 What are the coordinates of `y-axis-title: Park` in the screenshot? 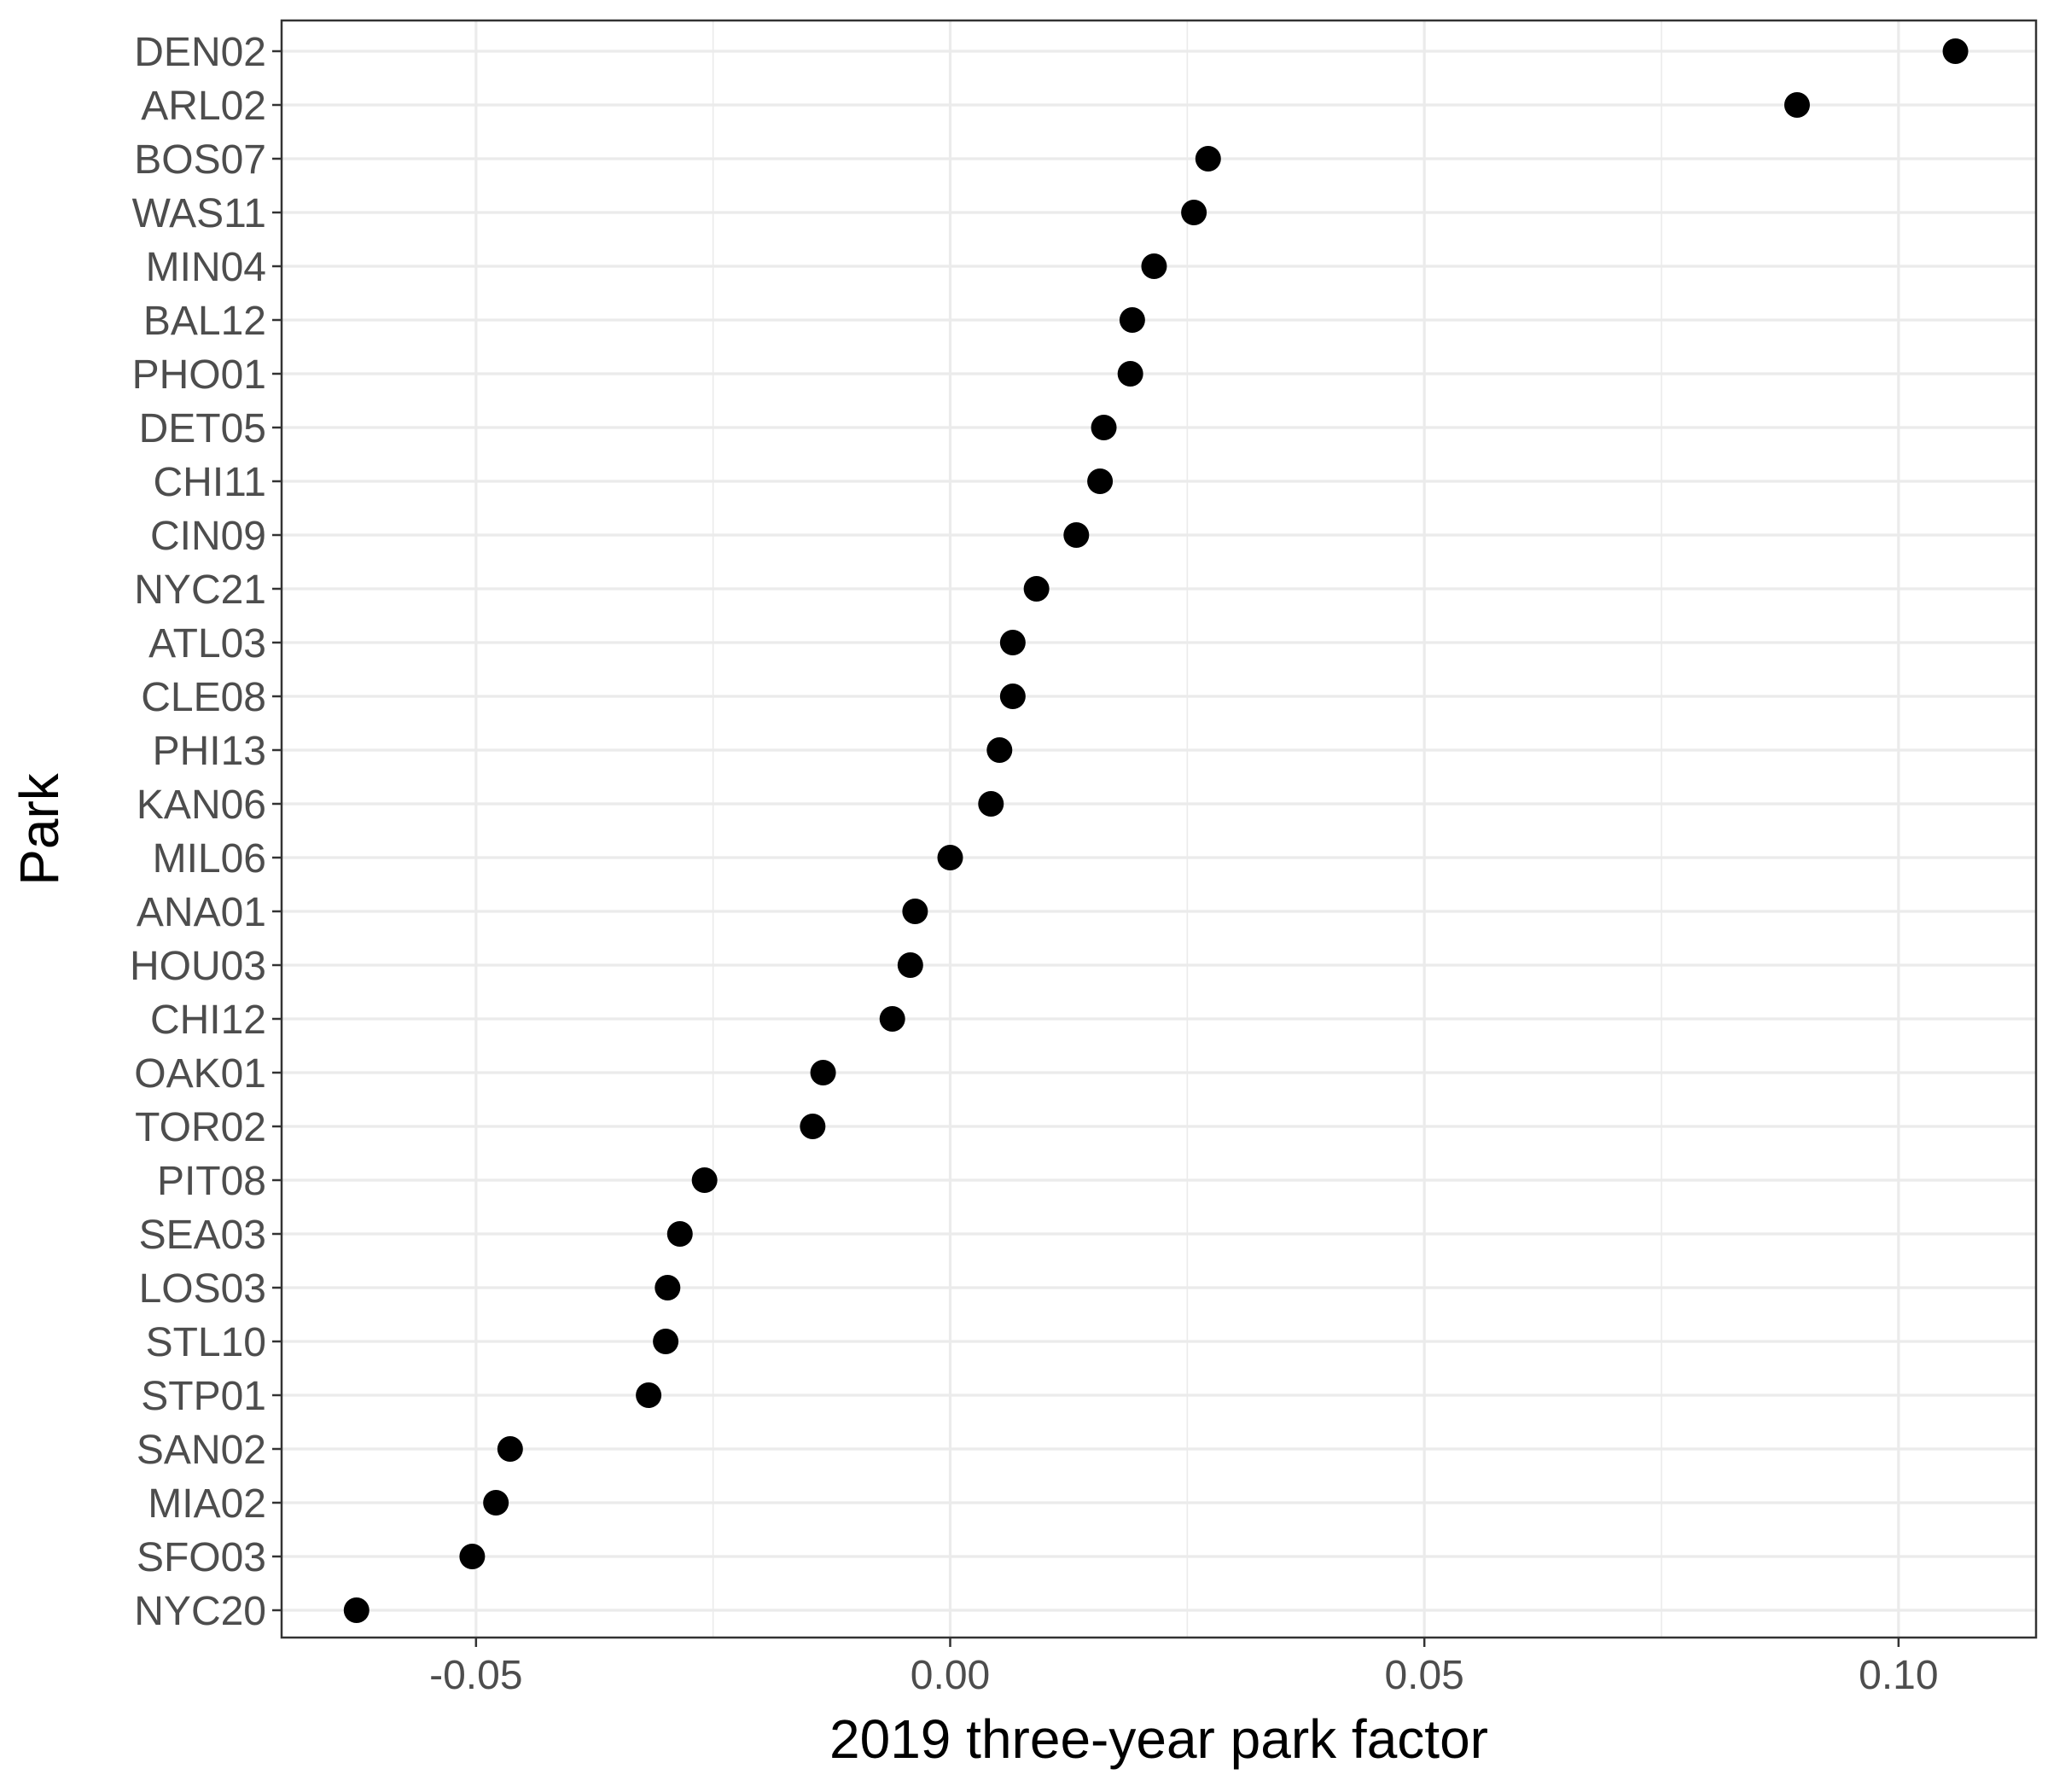 It's located at (39, 829).